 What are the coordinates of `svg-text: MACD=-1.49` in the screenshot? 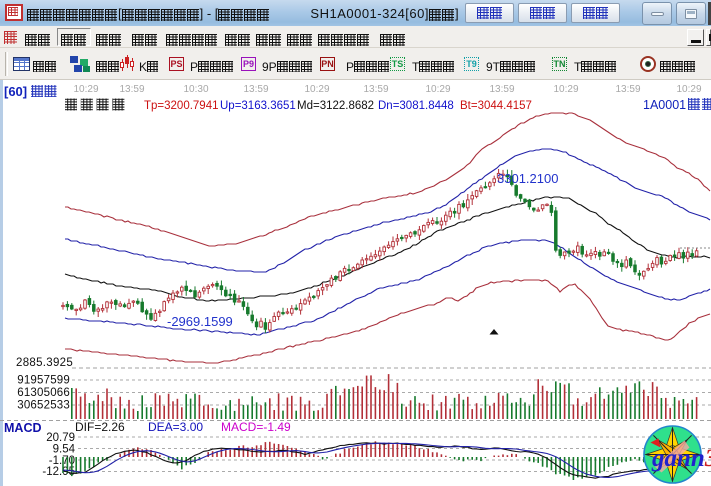 It's located at (256, 427).